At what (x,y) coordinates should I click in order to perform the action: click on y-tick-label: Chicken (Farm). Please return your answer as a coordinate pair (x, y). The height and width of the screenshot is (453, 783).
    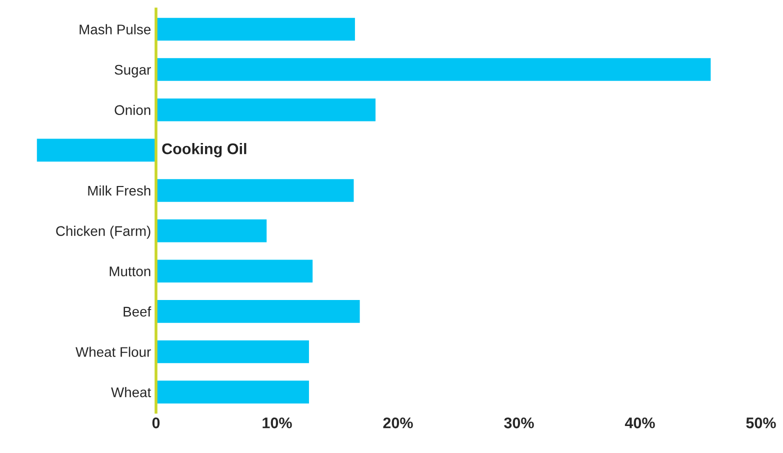
    Looking at the image, I should click on (103, 232).